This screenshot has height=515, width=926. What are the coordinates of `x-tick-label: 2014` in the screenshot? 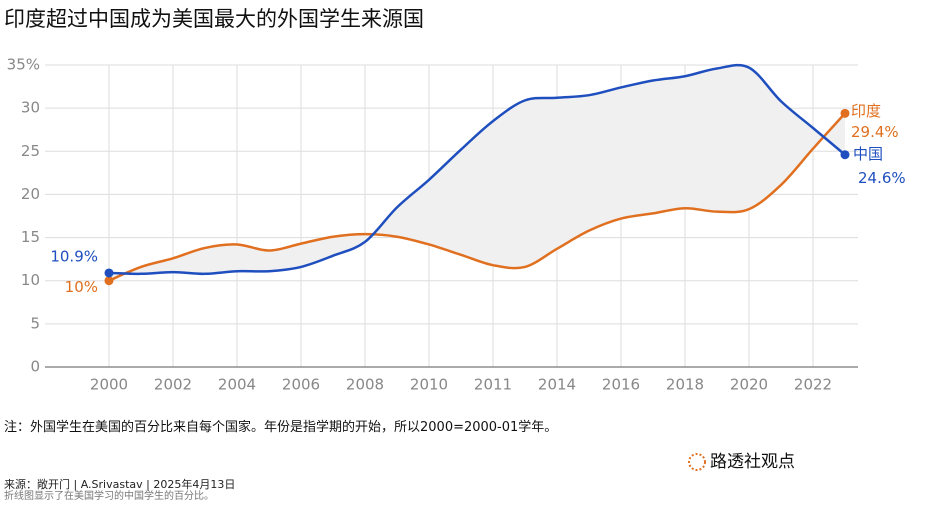 It's located at (557, 385).